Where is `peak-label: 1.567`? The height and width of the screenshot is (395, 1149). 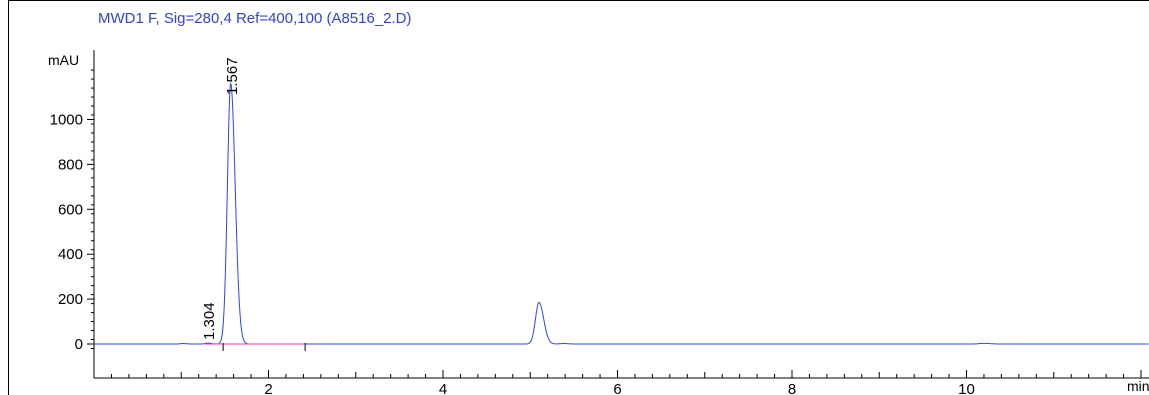
peak-label: 1.567 is located at coordinates (232, 76).